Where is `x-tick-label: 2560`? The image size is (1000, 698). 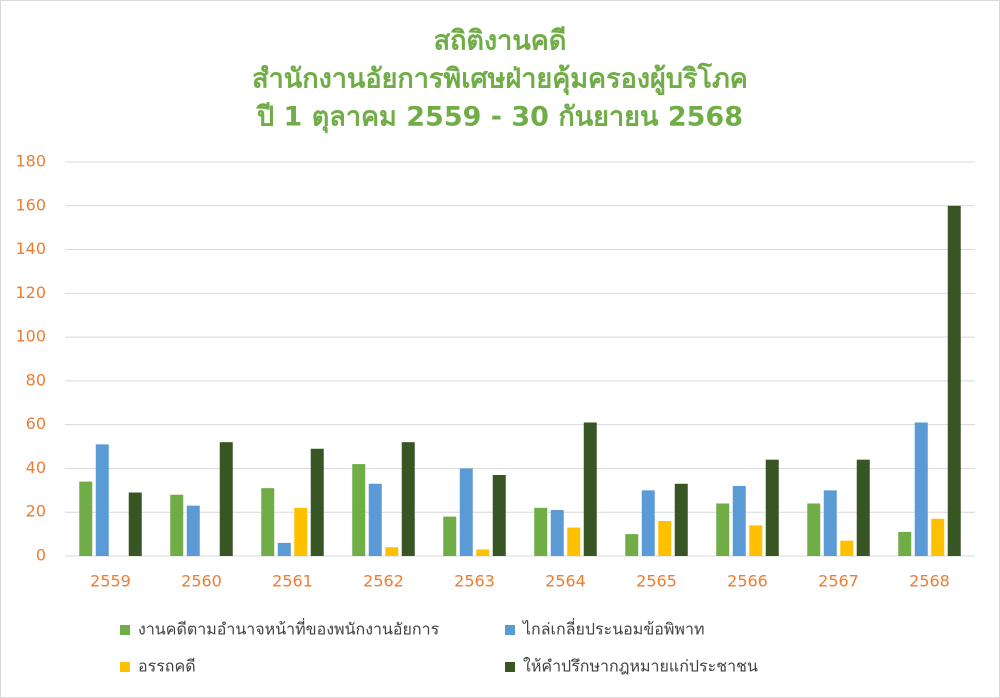
x-tick-label: 2560 is located at coordinates (201, 581).